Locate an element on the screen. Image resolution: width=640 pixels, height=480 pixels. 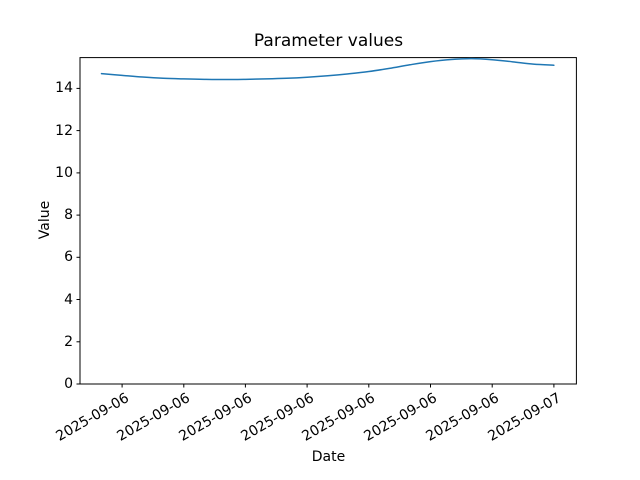
x-axis-label: Date is located at coordinates (328, 457).